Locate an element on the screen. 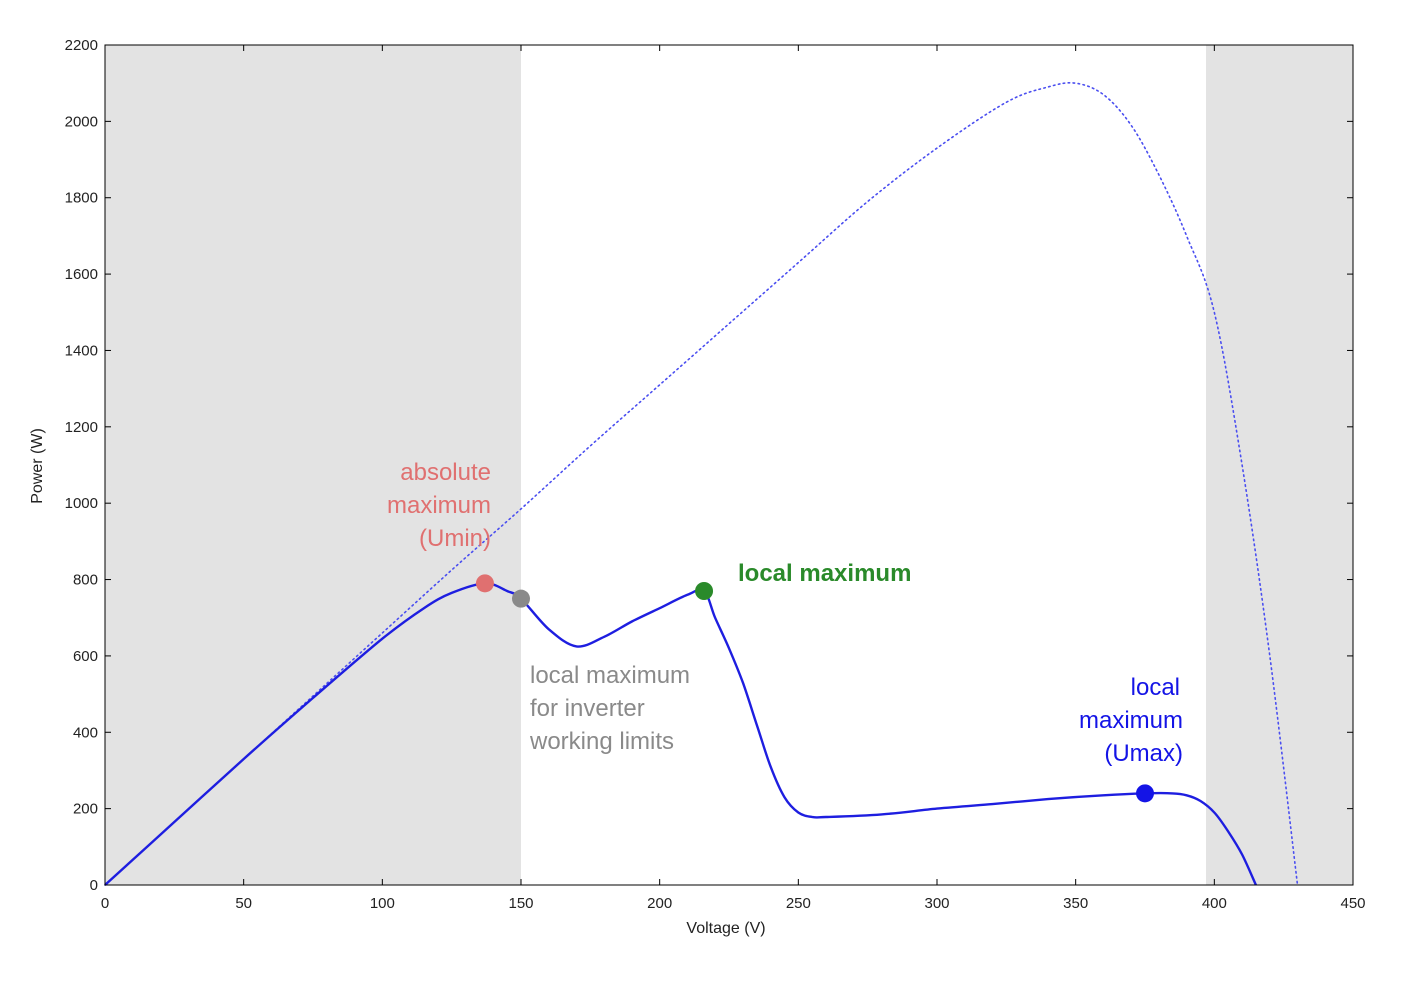  annotation-local-maximum: local maximum is located at coordinates (824, 573).